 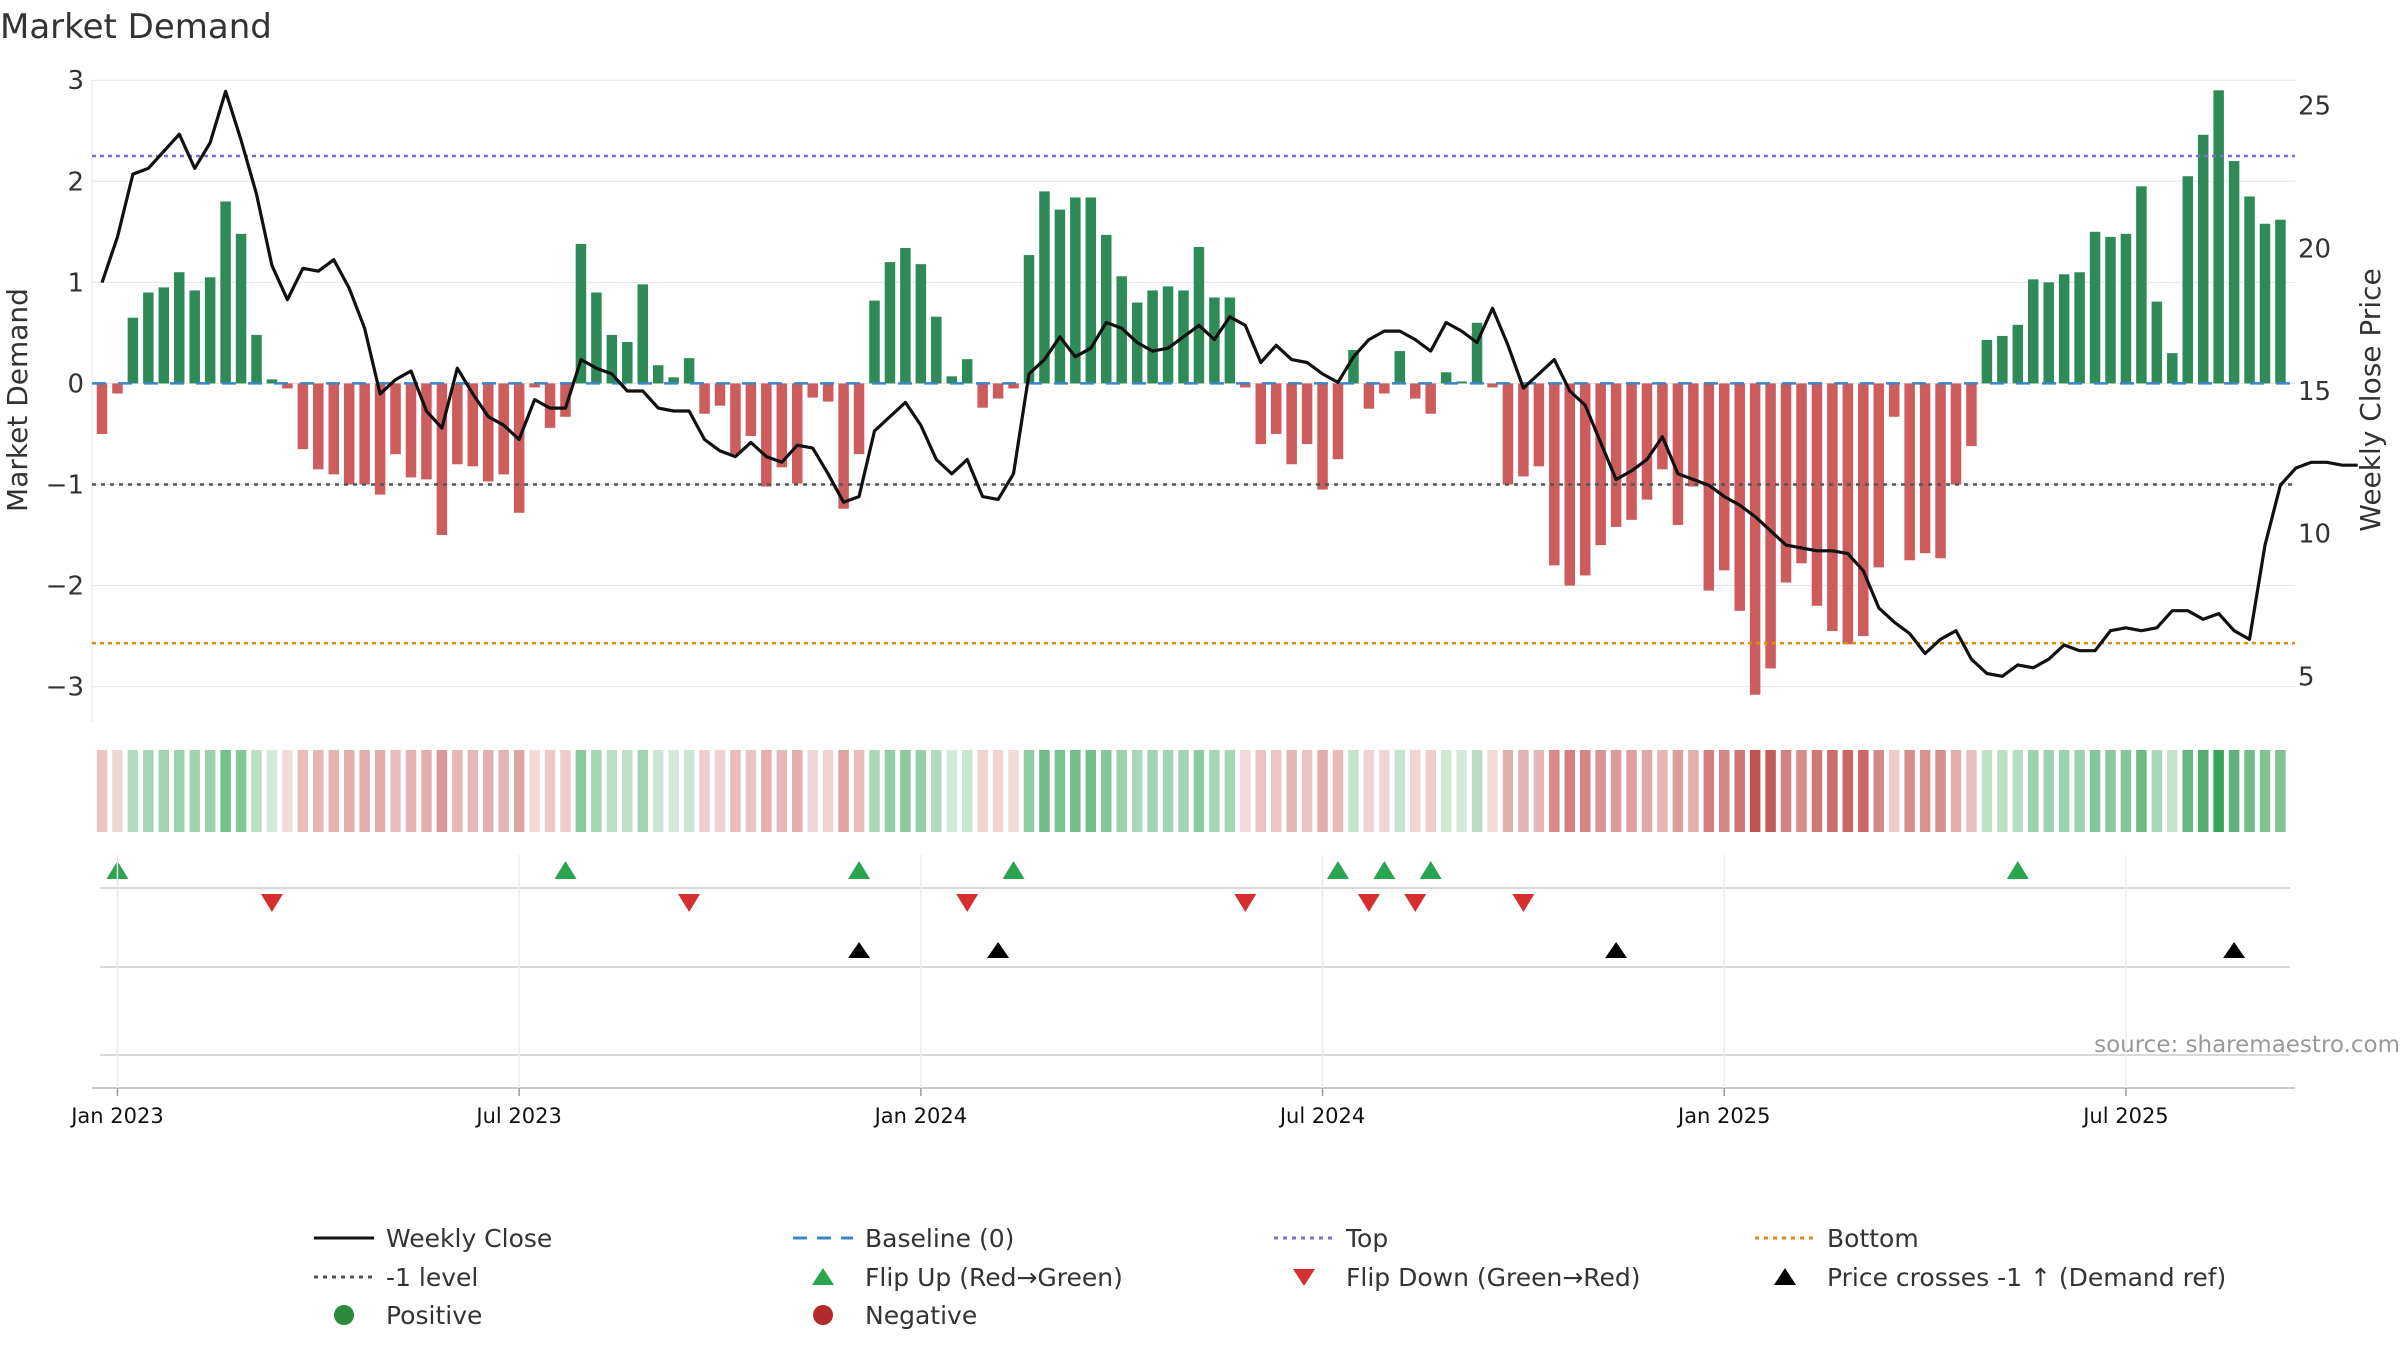 What do you see at coordinates (432, 1277) in the screenshot?
I see `legend-label: -1 level` at bounding box center [432, 1277].